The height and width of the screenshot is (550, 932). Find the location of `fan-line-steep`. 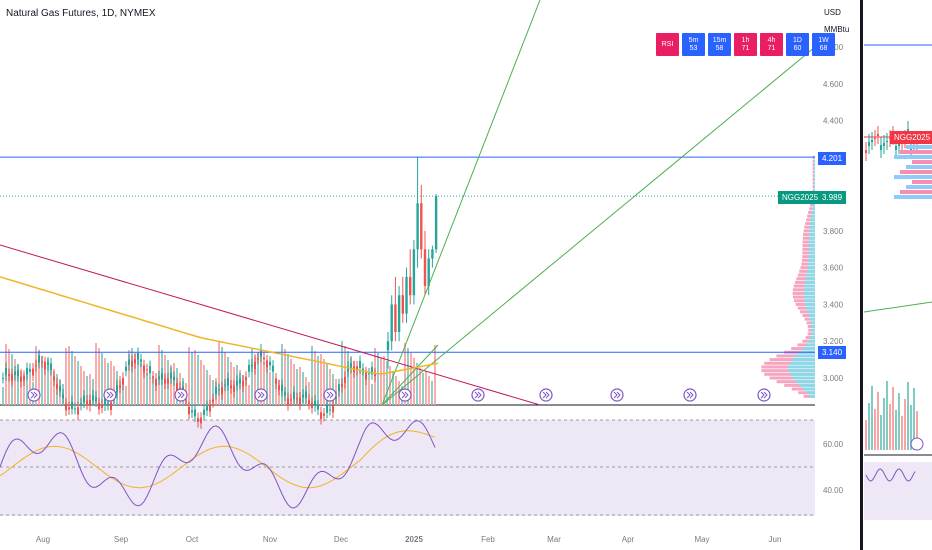

fan-line-steep is located at coordinates (461, 203).